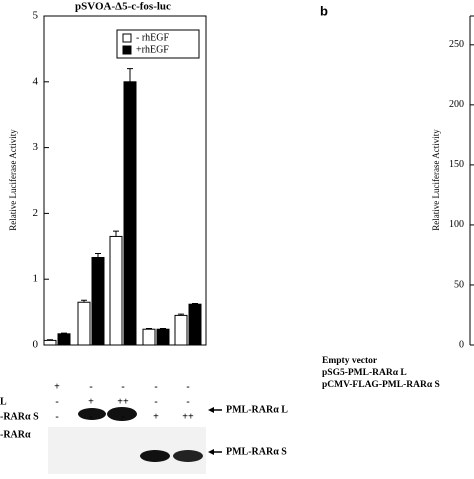  I want to click on y-tick-label: 50, so click(459, 284).